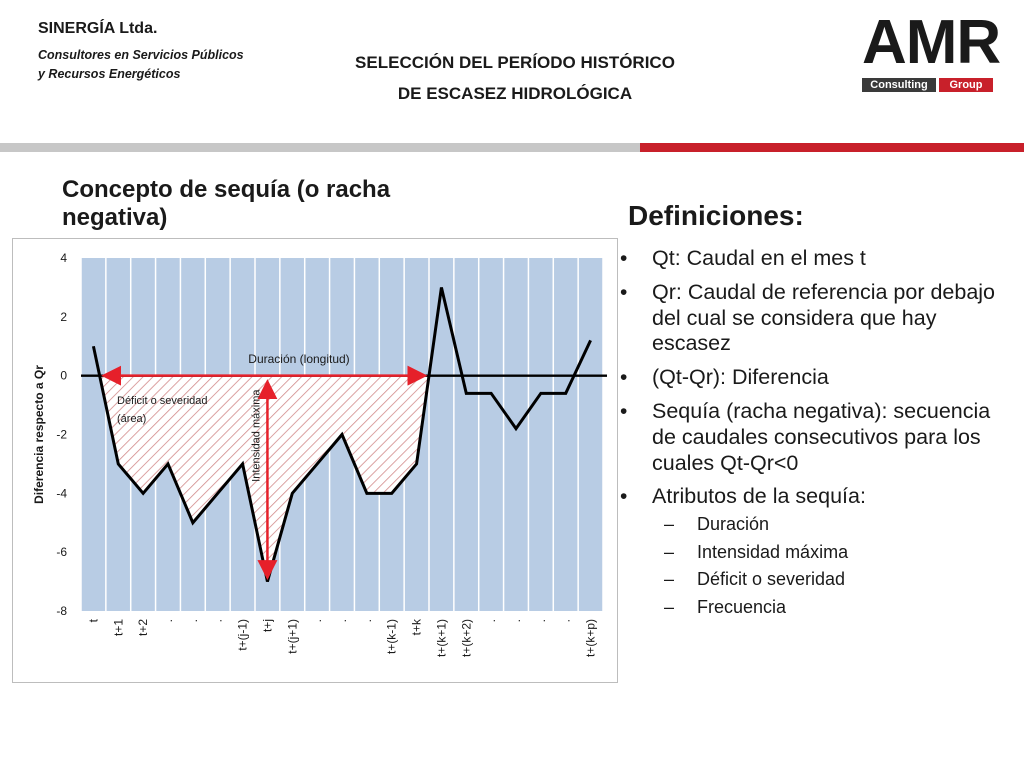 This screenshot has height=768, width=1024. What do you see at coordinates (63, 317) in the screenshot?
I see `y-tick-label: 2` at bounding box center [63, 317].